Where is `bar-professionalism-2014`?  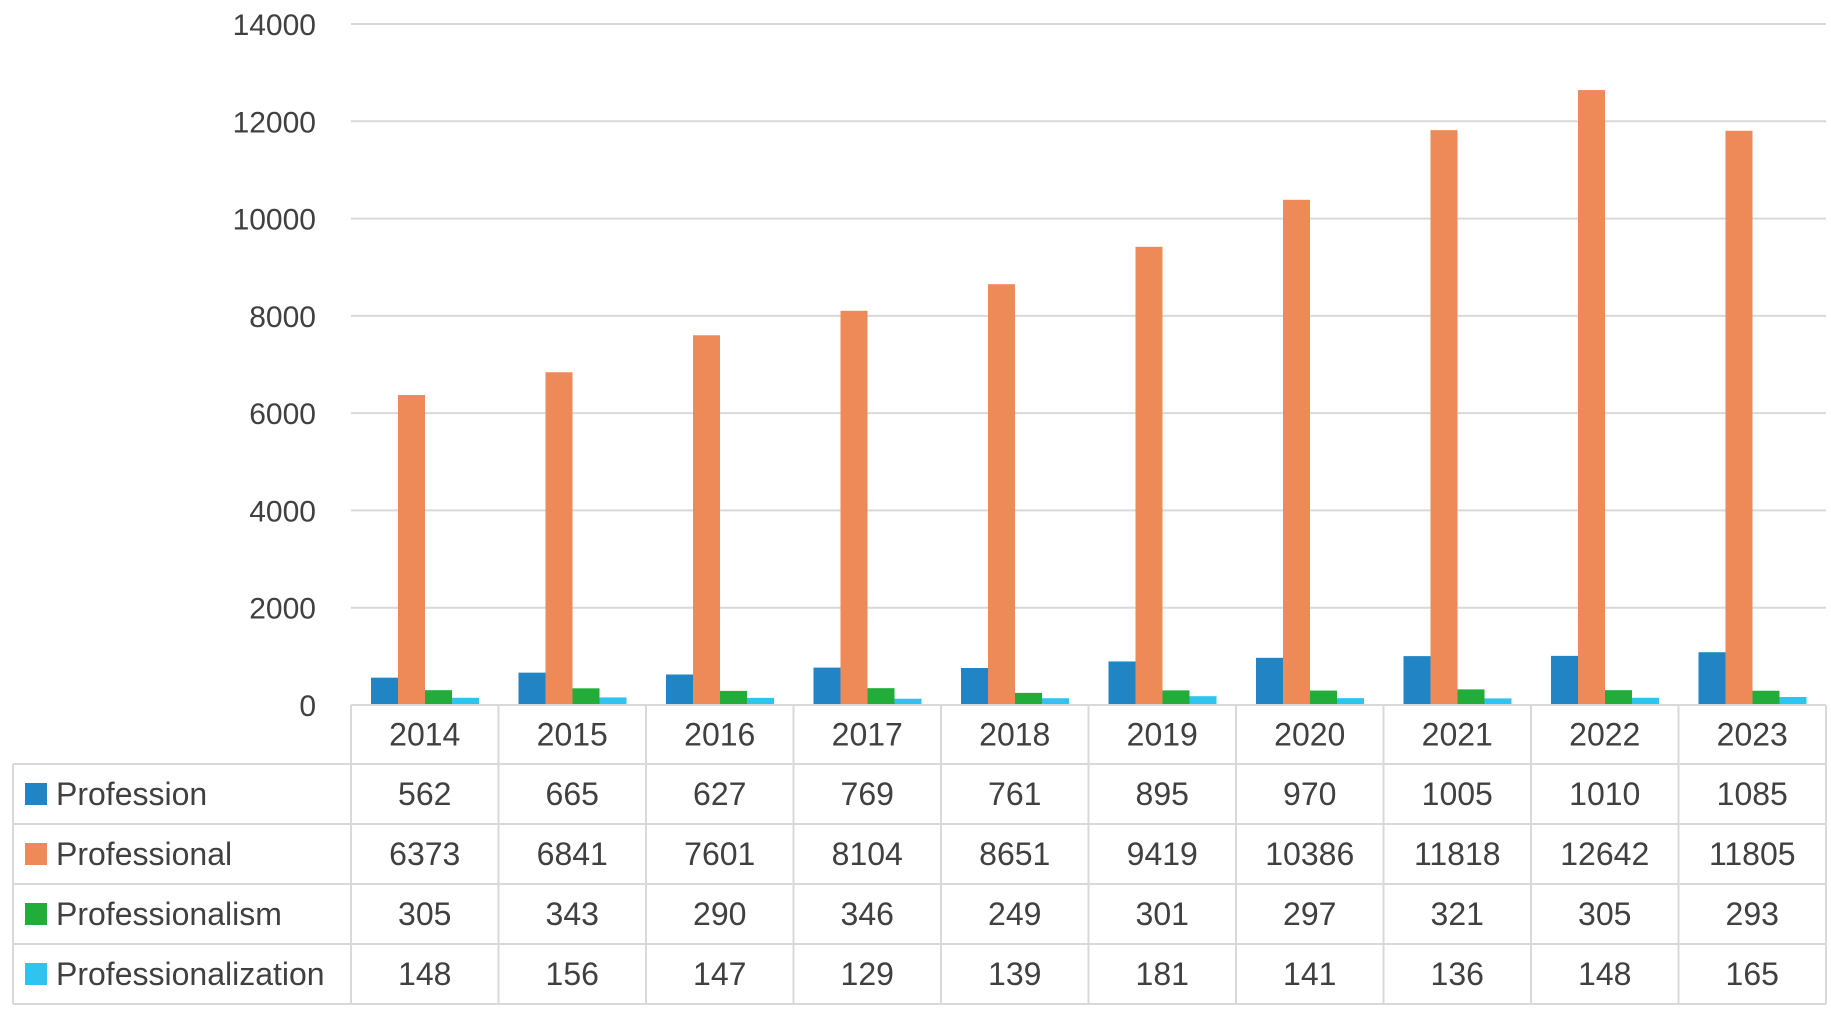 bar-professionalism-2014 is located at coordinates (438, 697).